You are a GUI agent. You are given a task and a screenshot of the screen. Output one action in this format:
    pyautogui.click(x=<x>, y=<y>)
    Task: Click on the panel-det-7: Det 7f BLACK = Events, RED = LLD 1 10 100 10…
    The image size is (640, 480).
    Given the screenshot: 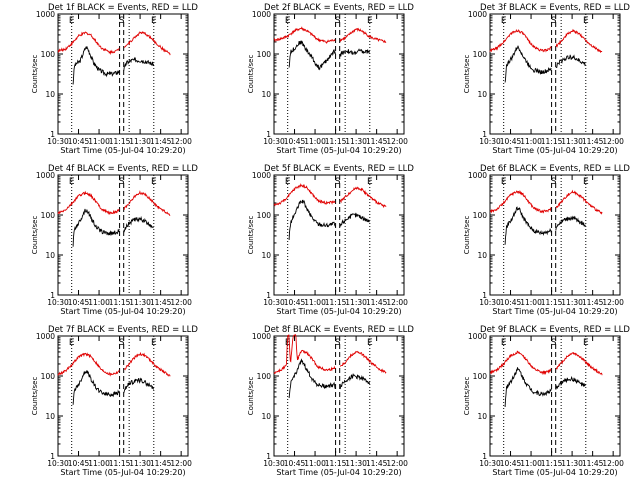 What is the action you would take?
    pyautogui.click(x=114, y=401)
    